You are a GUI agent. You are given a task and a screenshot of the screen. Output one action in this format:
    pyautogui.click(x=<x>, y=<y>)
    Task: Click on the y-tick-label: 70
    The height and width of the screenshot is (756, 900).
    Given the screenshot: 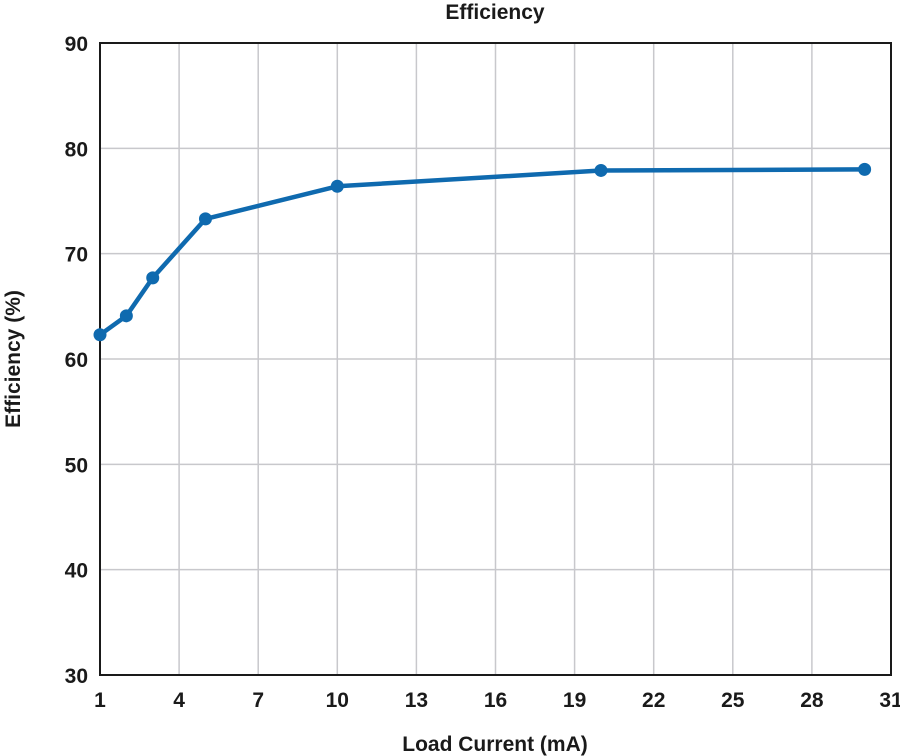 What is the action you would take?
    pyautogui.click(x=76, y=255)
    